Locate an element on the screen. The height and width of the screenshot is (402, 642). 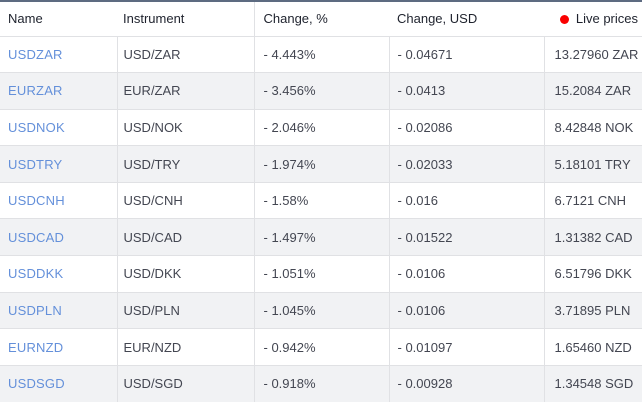
change-usd-cell: - 0.02086 is located at coordinates (466, 127).